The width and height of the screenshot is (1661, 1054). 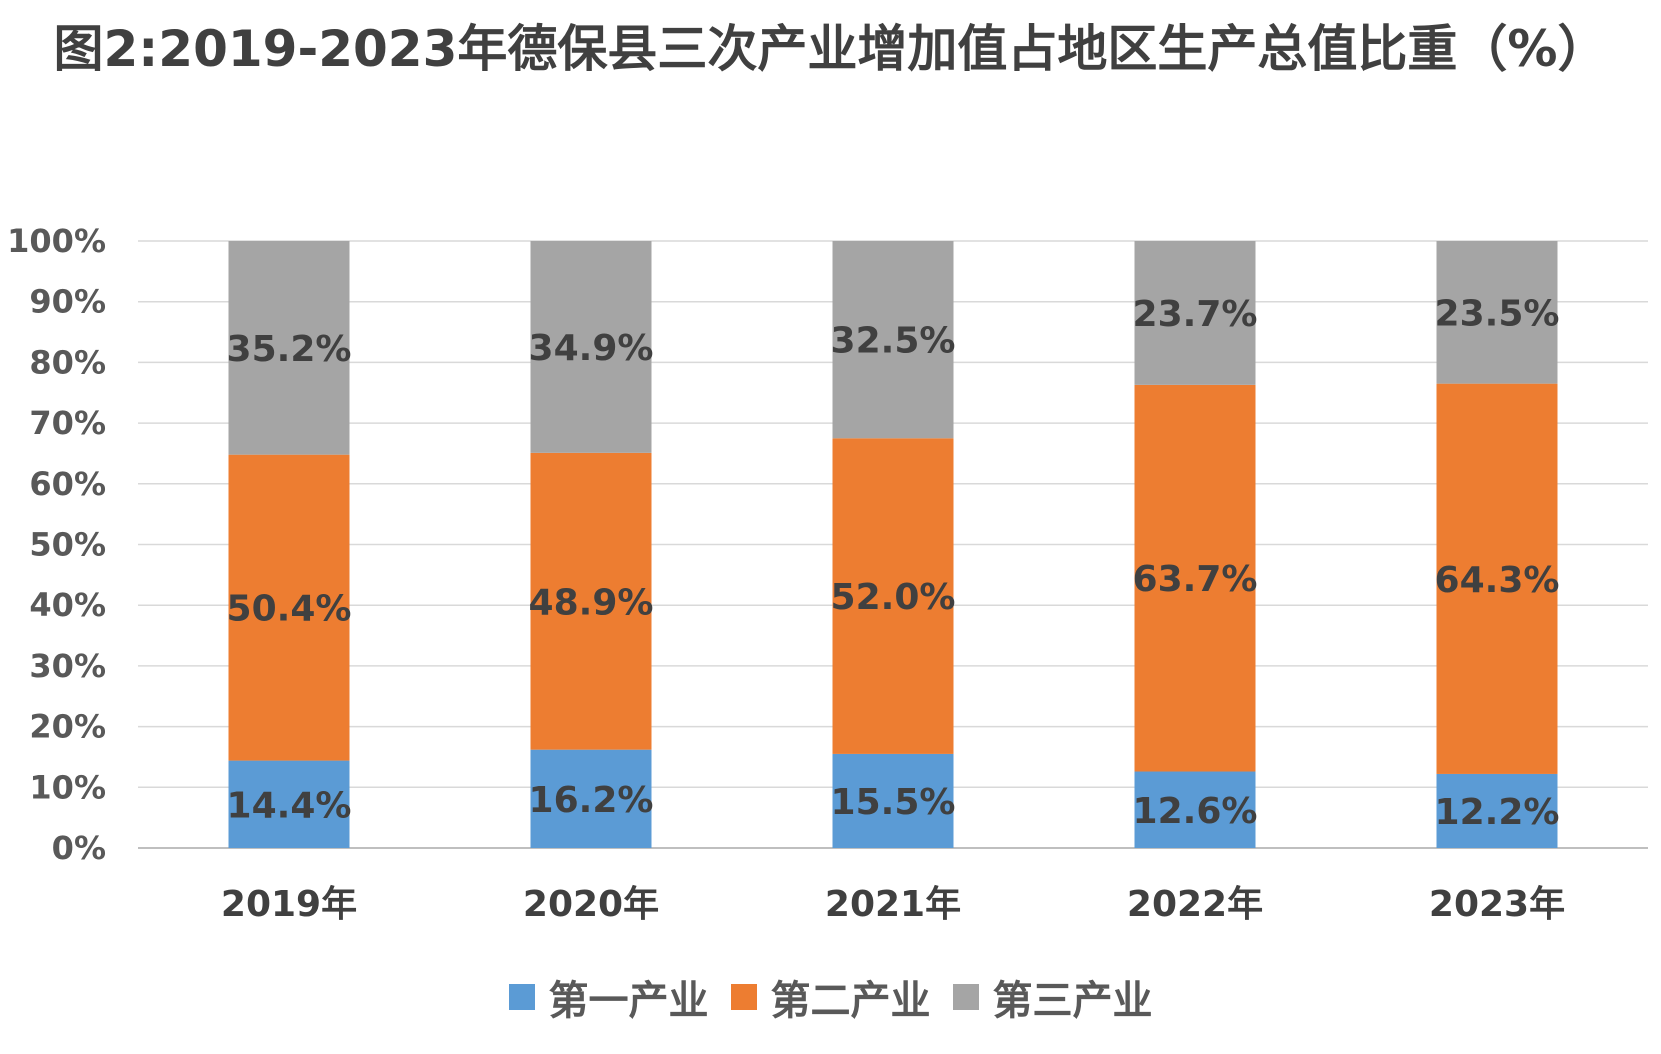 I want to click on data-label: 23.7%, so click(x=1195, y=314).